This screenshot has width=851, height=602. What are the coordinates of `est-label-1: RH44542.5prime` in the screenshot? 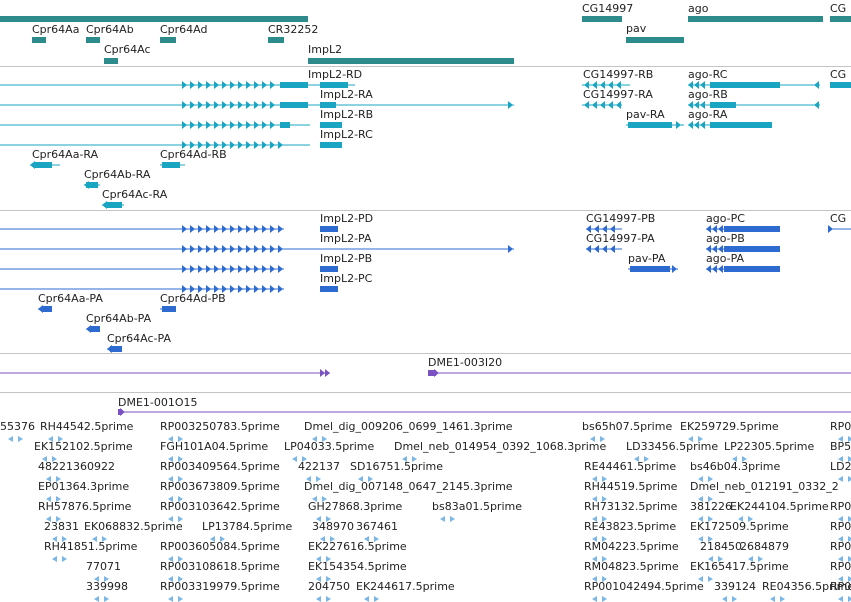 It's located at (87, 426).